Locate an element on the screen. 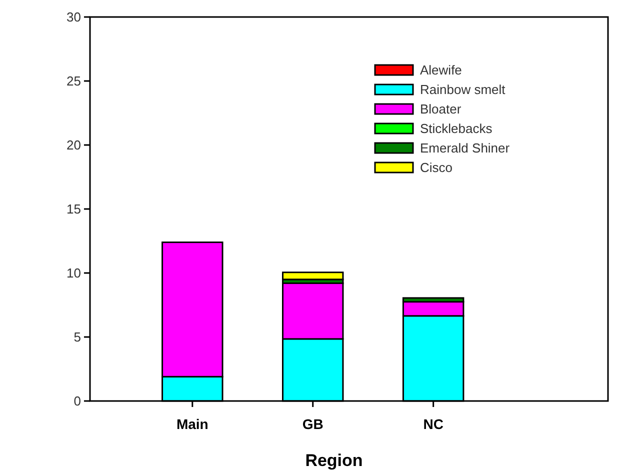 Image resolution: width=626 pixels, height=472 pixels. legend-label: Emerald Shiner is located at coordinates (465, 148).